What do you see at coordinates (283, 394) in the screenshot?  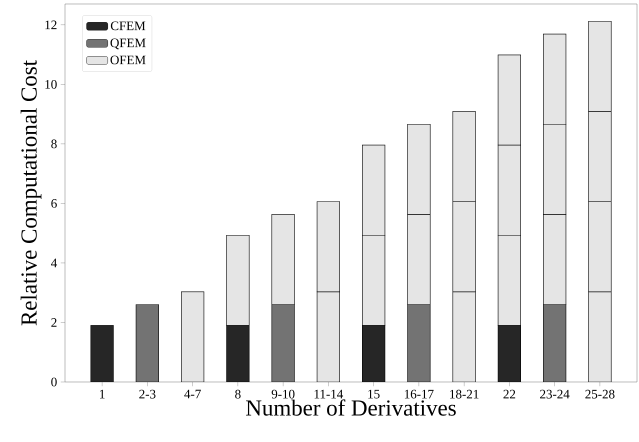 I see `x-tick-label: 9-10` at bounding box center [283, 394].